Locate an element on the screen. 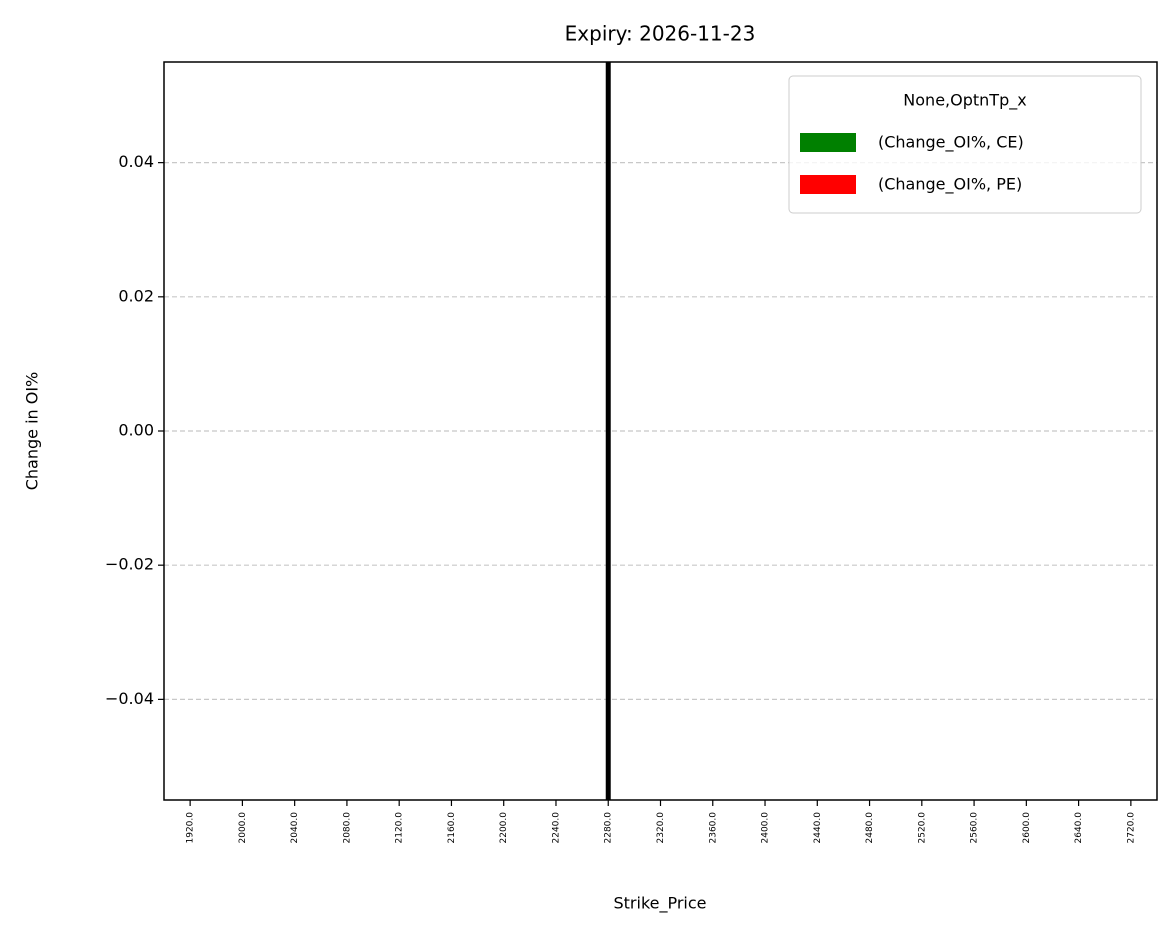 This screenshot has height=939, width=1175. x-tick-label: 2360.0 is located at coordinates (713, 828).